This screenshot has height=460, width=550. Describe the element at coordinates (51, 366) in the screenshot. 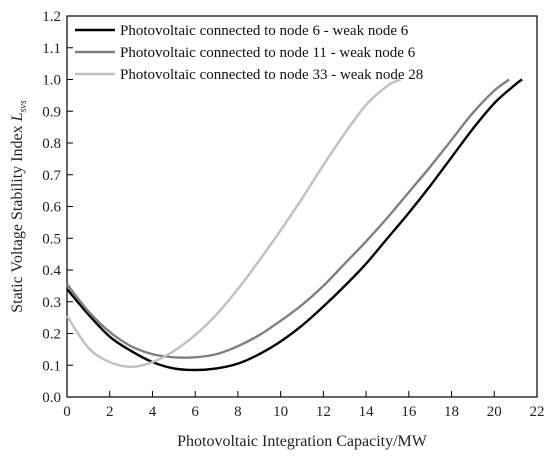

I see `y-tick-label: 0.1` at that location.